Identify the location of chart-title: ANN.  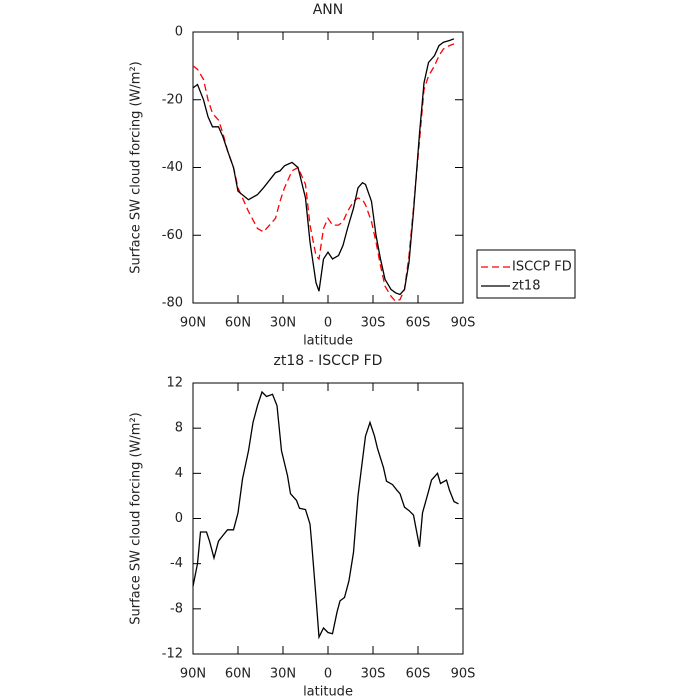
(328, 10).